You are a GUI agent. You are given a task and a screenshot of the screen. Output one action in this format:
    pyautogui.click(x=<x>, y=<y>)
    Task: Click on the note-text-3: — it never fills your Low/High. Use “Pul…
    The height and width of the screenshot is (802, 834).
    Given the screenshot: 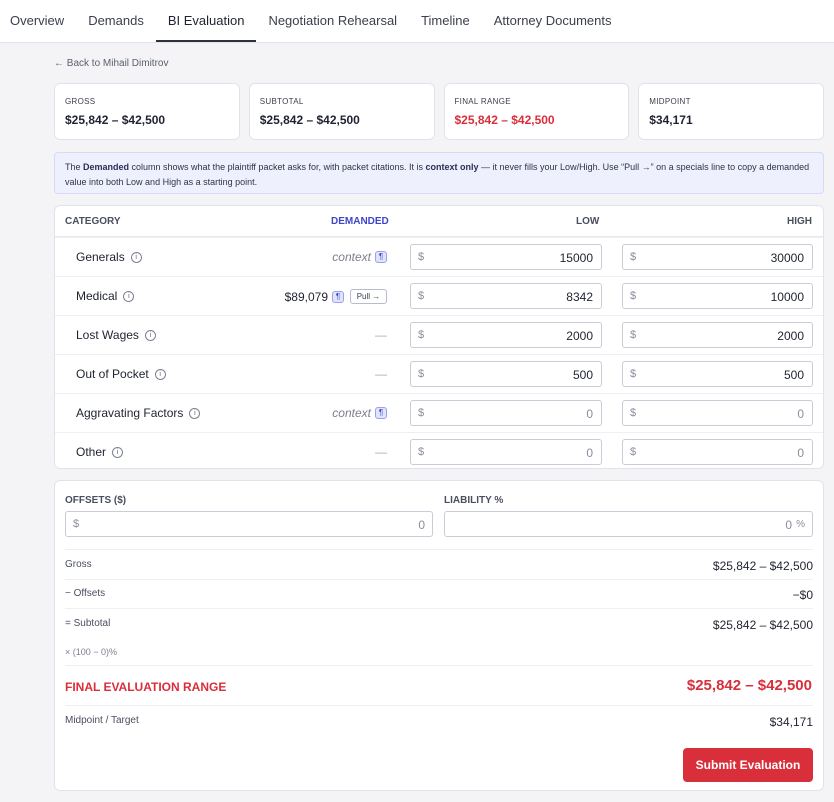 What is the action you would take?
    pyautogui.click(x=437, y=174)
    